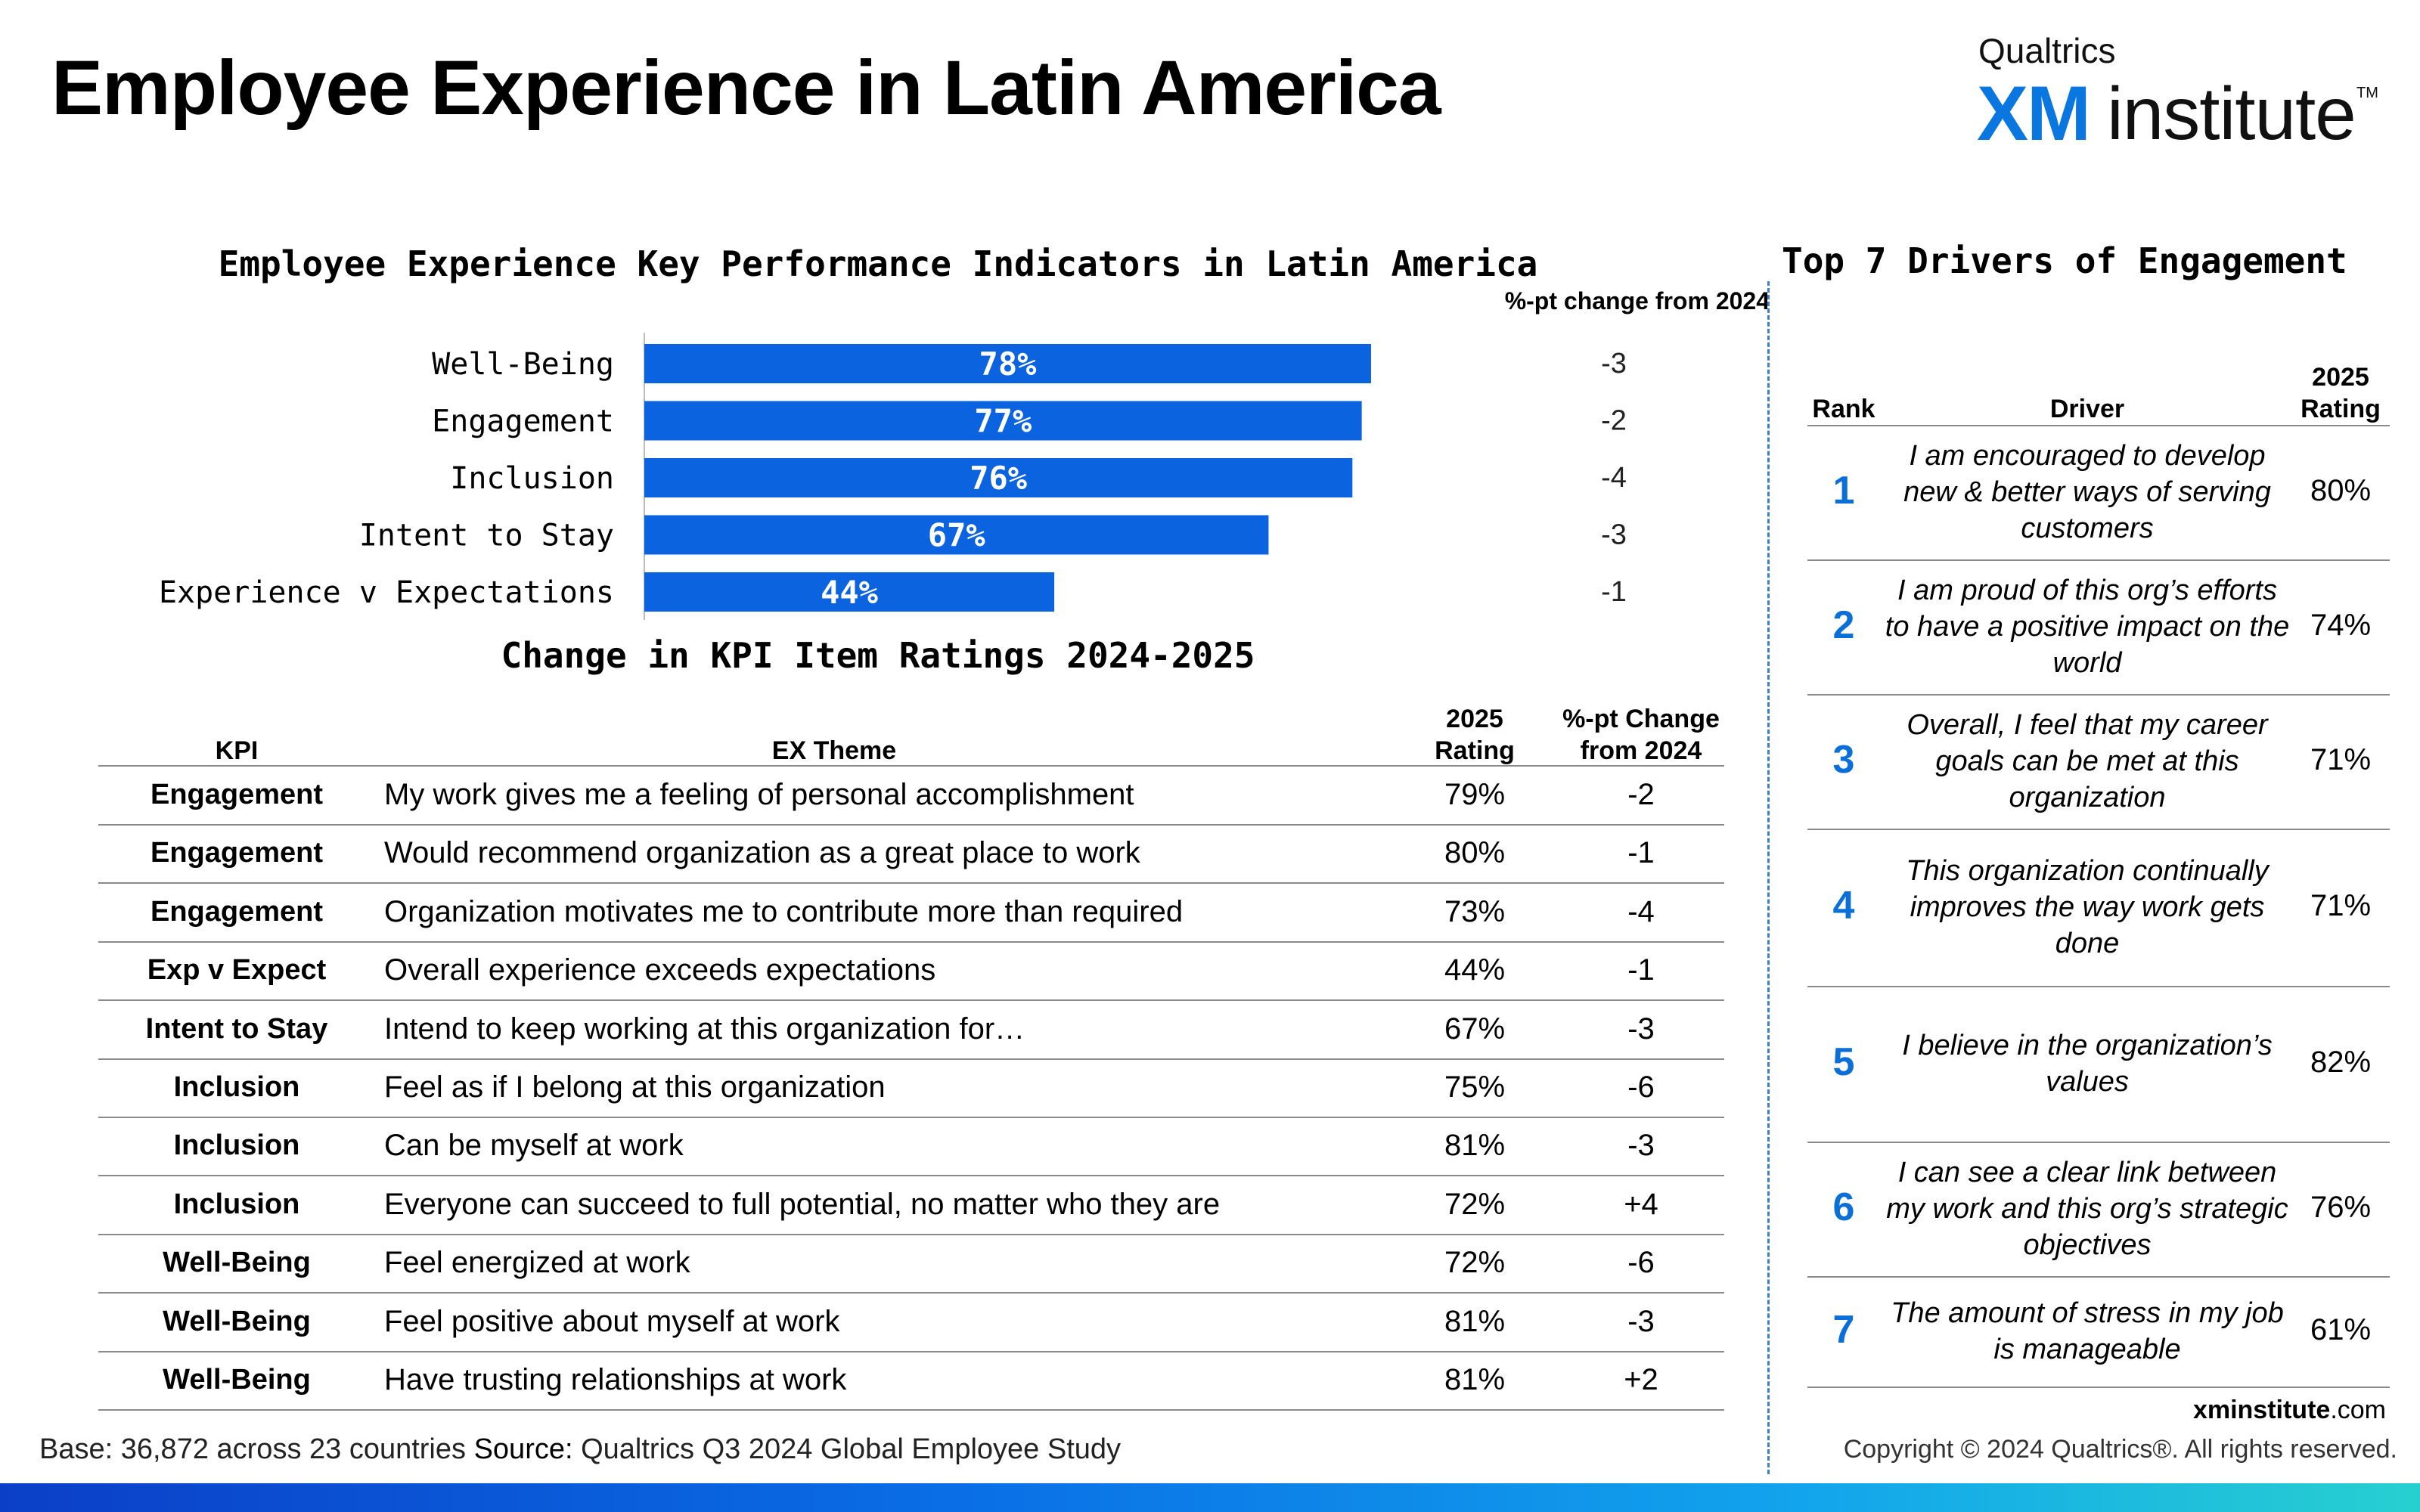  Describe the element at coordinates (237, 794) in the screenshot. I see `kpi-row-kpi: Engagement` at that location.